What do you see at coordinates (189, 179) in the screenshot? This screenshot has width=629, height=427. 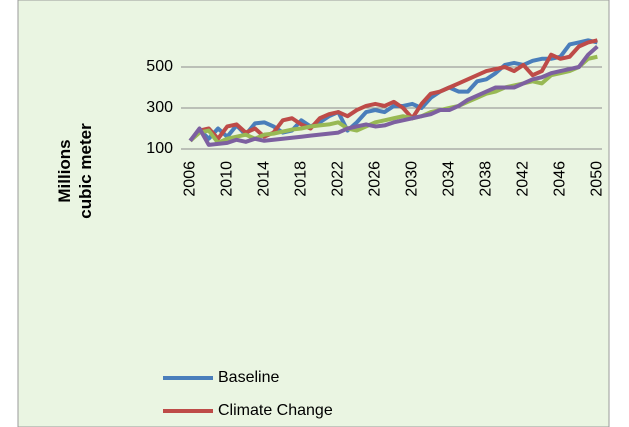 I see `x-tick-label: 2006` at bounding box center [189, 179].